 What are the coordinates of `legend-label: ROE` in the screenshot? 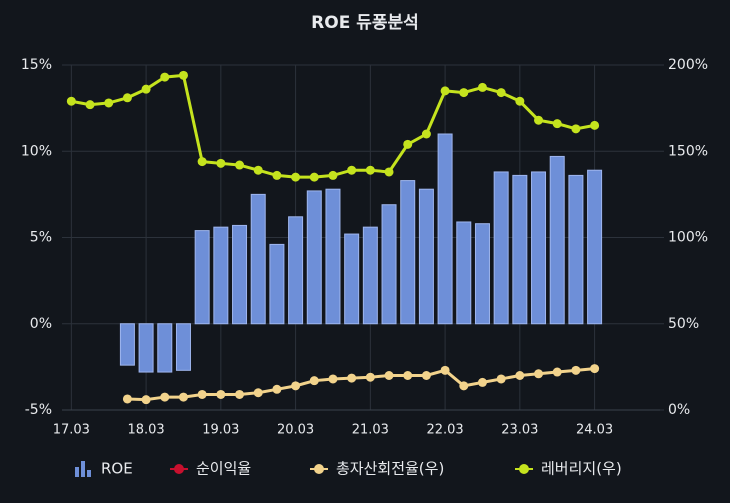 It's located at (117, 469).